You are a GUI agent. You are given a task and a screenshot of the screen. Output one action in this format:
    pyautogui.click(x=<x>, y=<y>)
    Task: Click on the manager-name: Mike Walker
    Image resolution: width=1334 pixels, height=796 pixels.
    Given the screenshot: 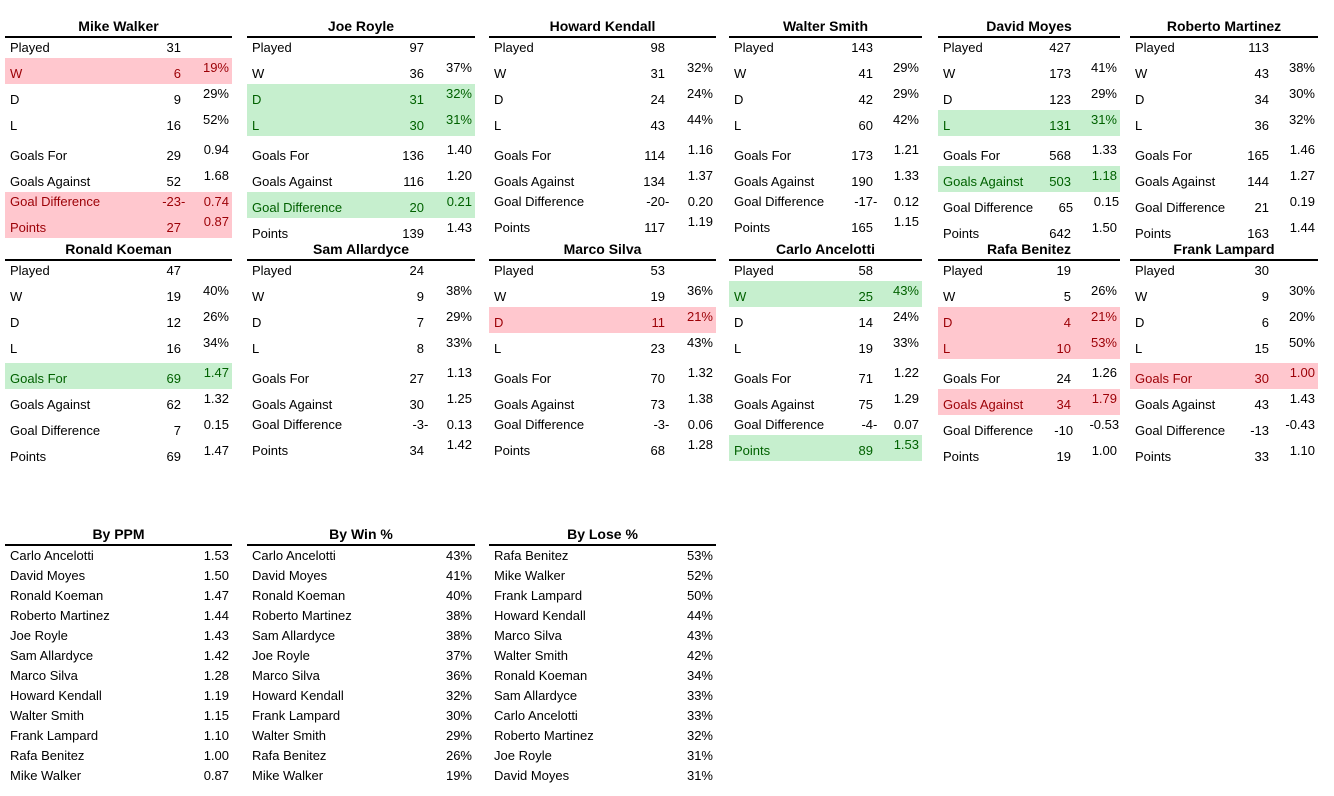 What is the action you would take?
    pyautogui.click(x=46, y=775)
    